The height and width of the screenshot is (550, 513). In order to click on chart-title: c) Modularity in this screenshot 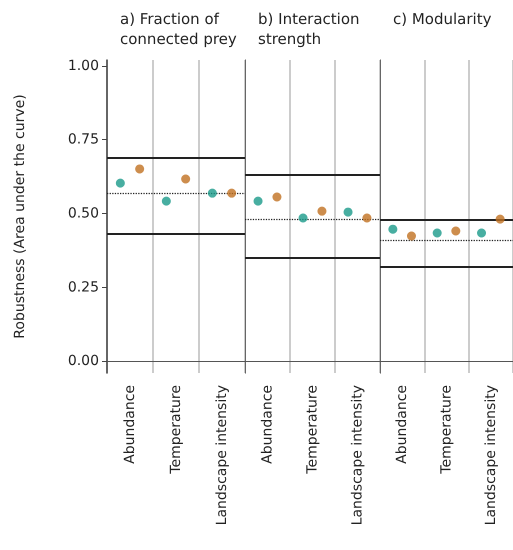, I will do `click(442, 19)`.